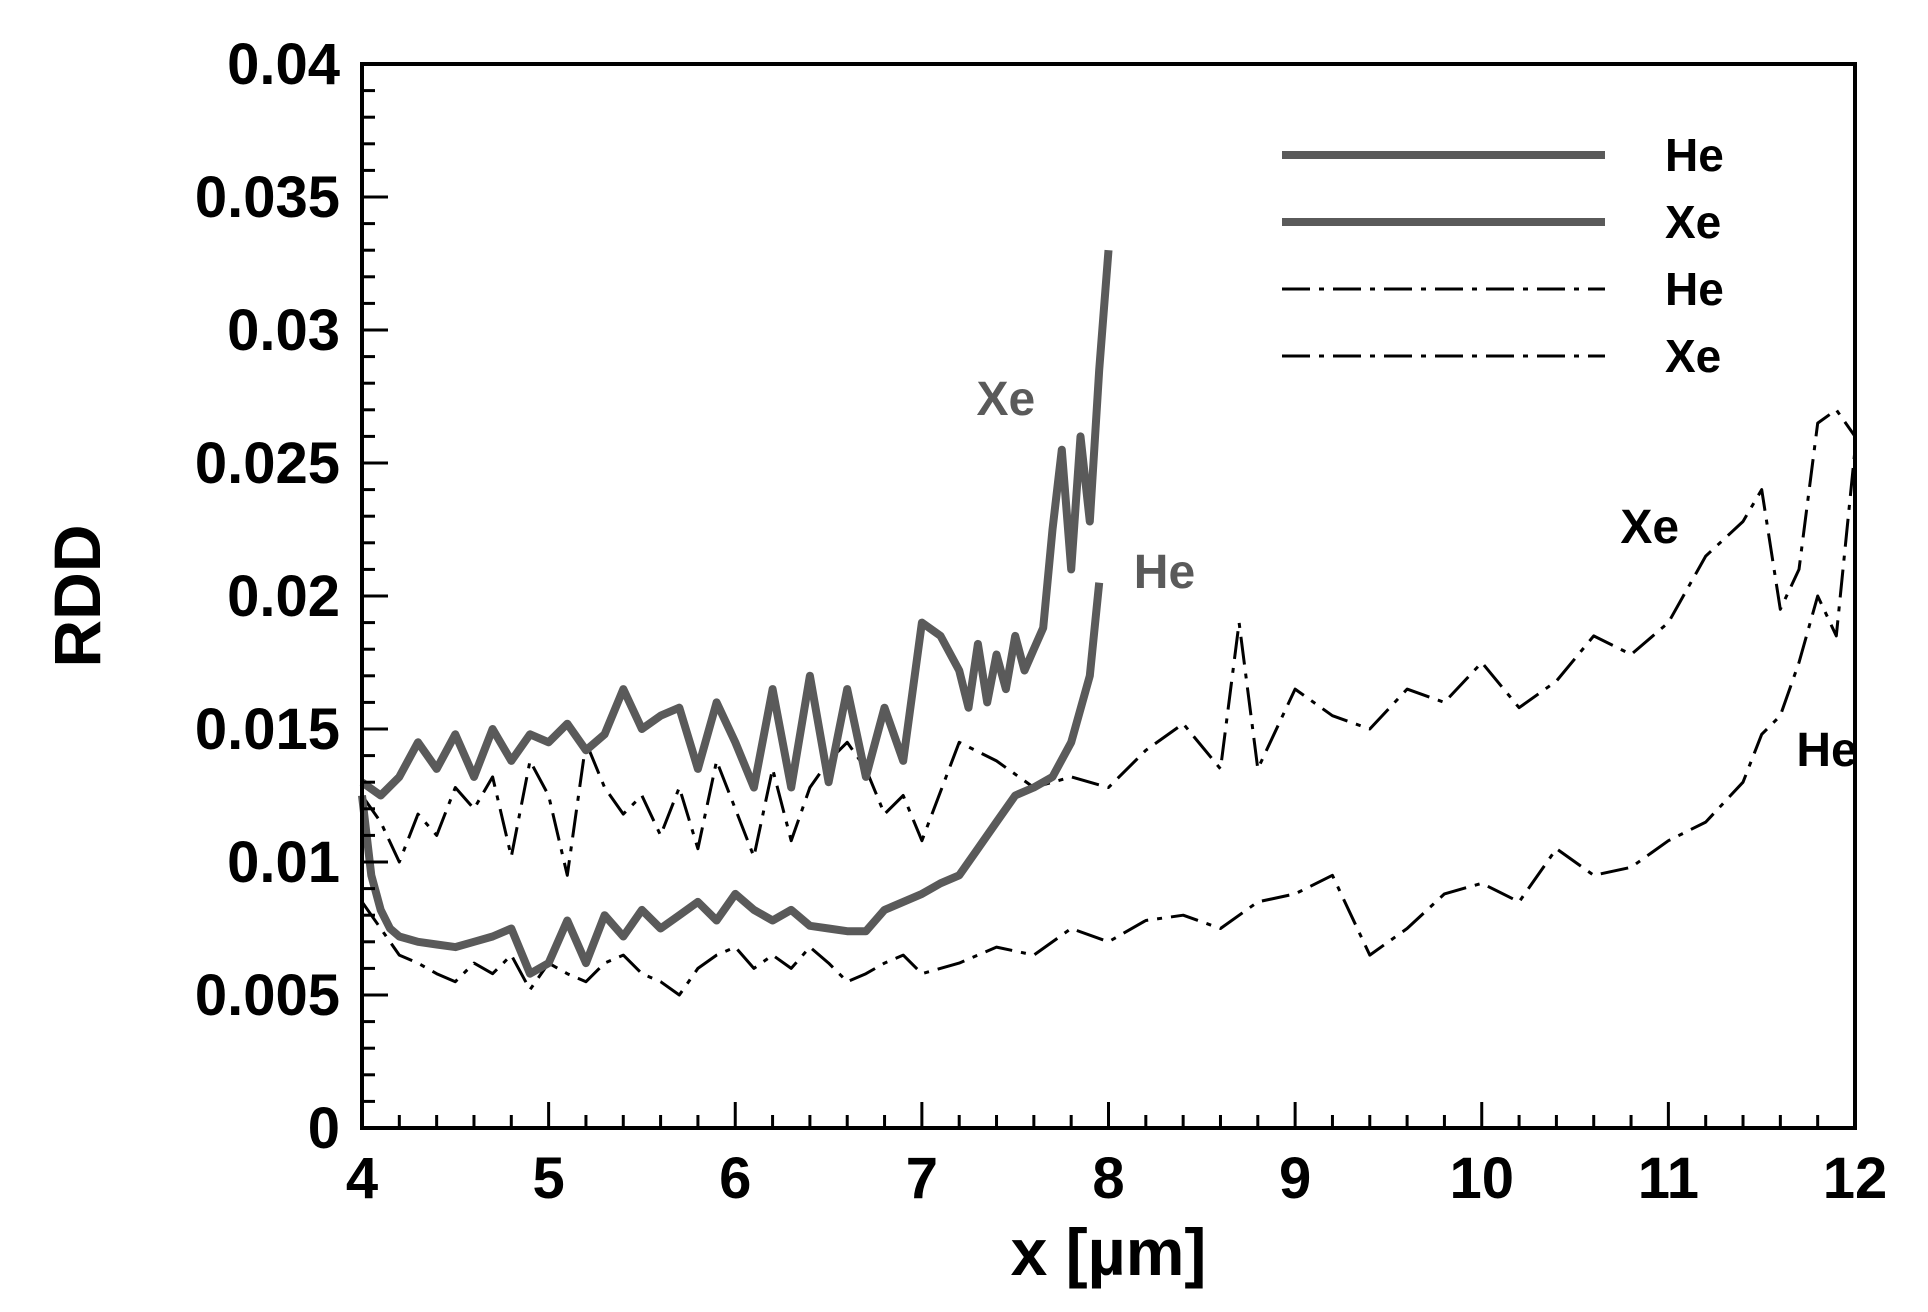  Describe the element at coordinates (1855, 1178) in the screenshot. I see `x-tick-label: 12` at that location.